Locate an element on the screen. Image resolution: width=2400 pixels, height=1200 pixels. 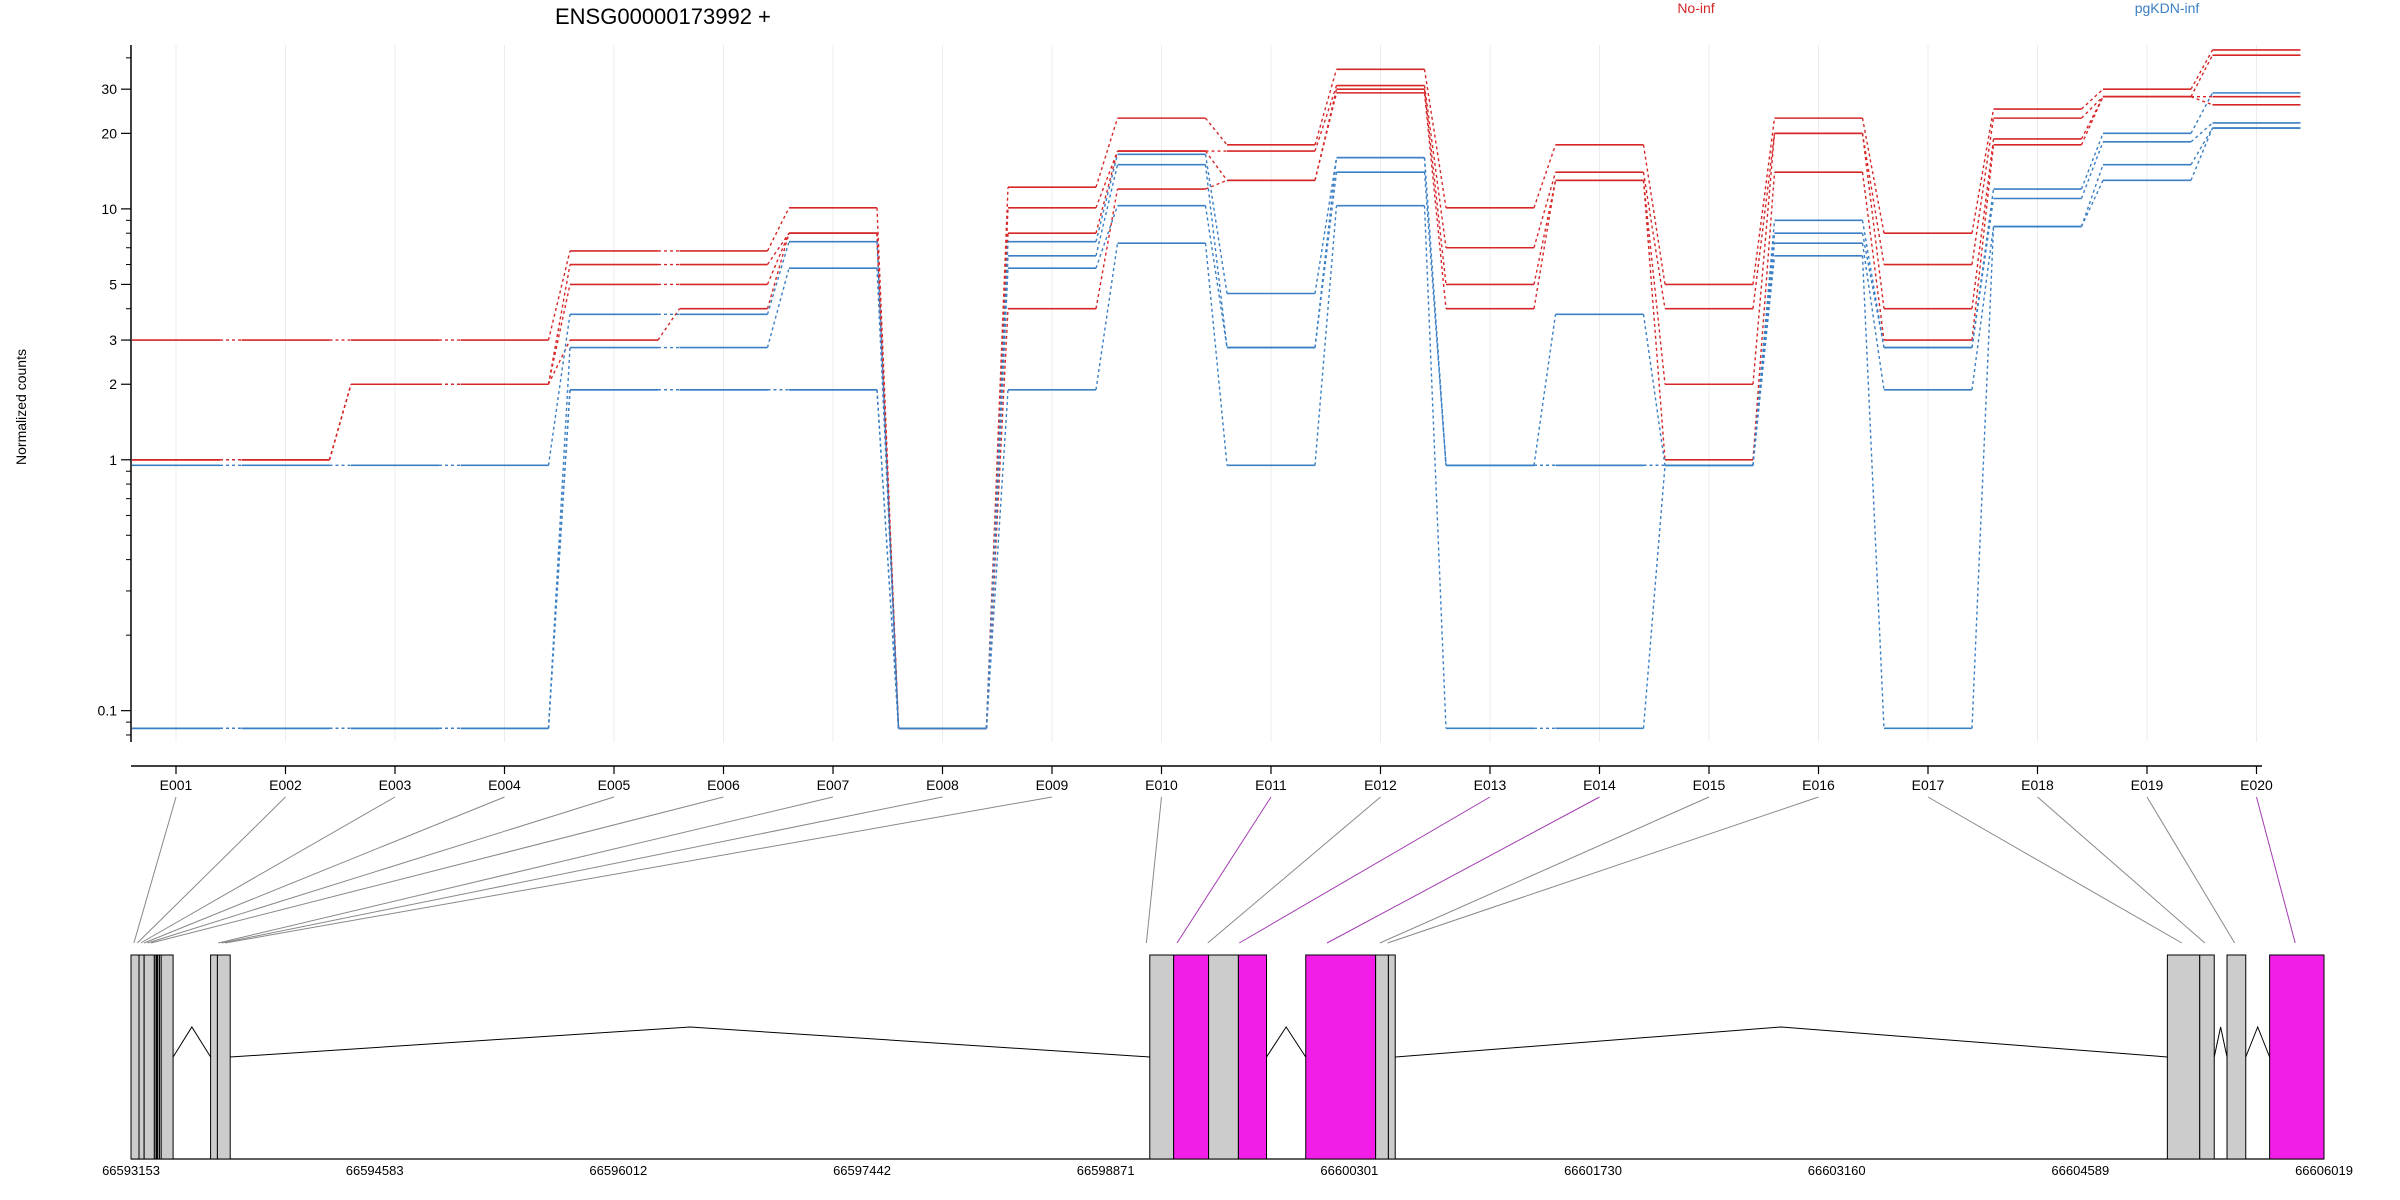
genomic-tick-label: 66594583 is located at coordinates (375, 1170).